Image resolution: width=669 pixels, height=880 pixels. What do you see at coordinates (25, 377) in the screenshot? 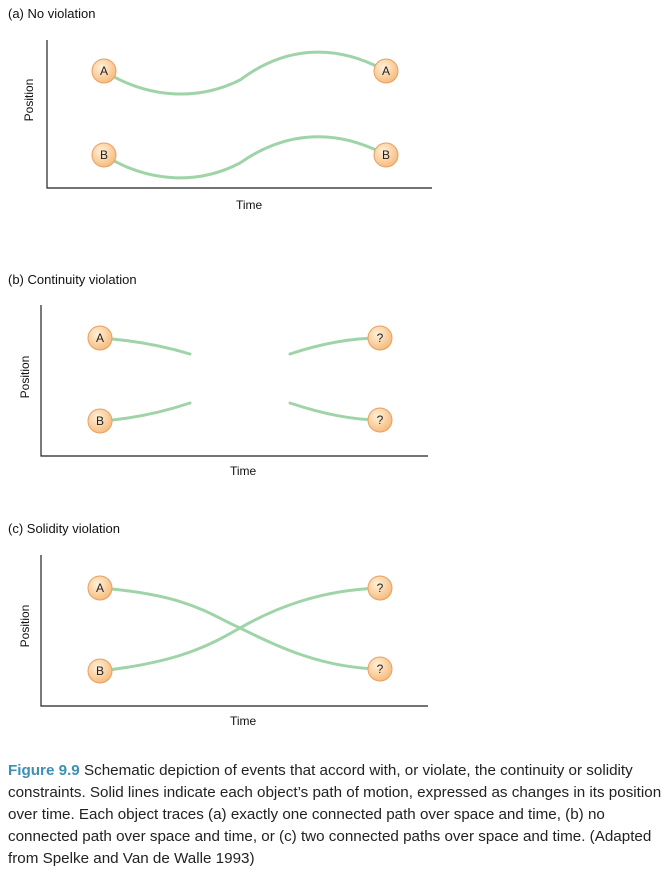
I see `panel-b-y-axis-label: Position` at bounding box center [25, 377].